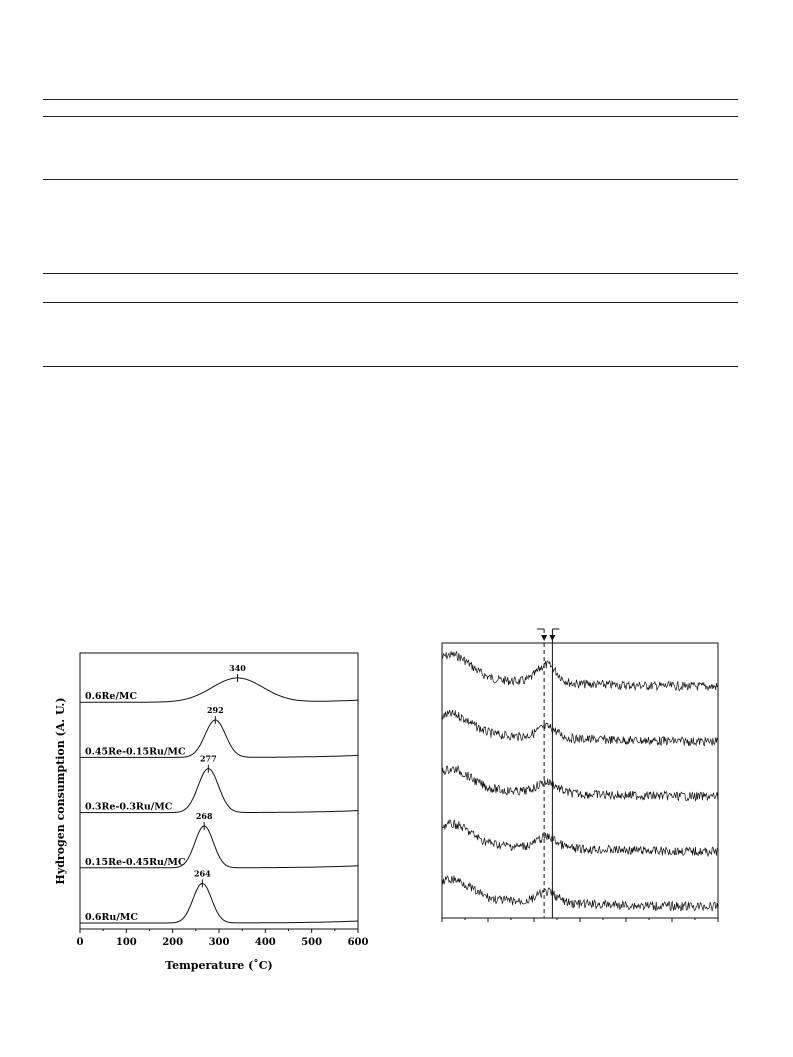 The width and height of the screenshot is (793, 1057). What do you see at coordinates (204, 816) in the screenshot?
I see `peak-label: 268` at bounding box center [204, 816].